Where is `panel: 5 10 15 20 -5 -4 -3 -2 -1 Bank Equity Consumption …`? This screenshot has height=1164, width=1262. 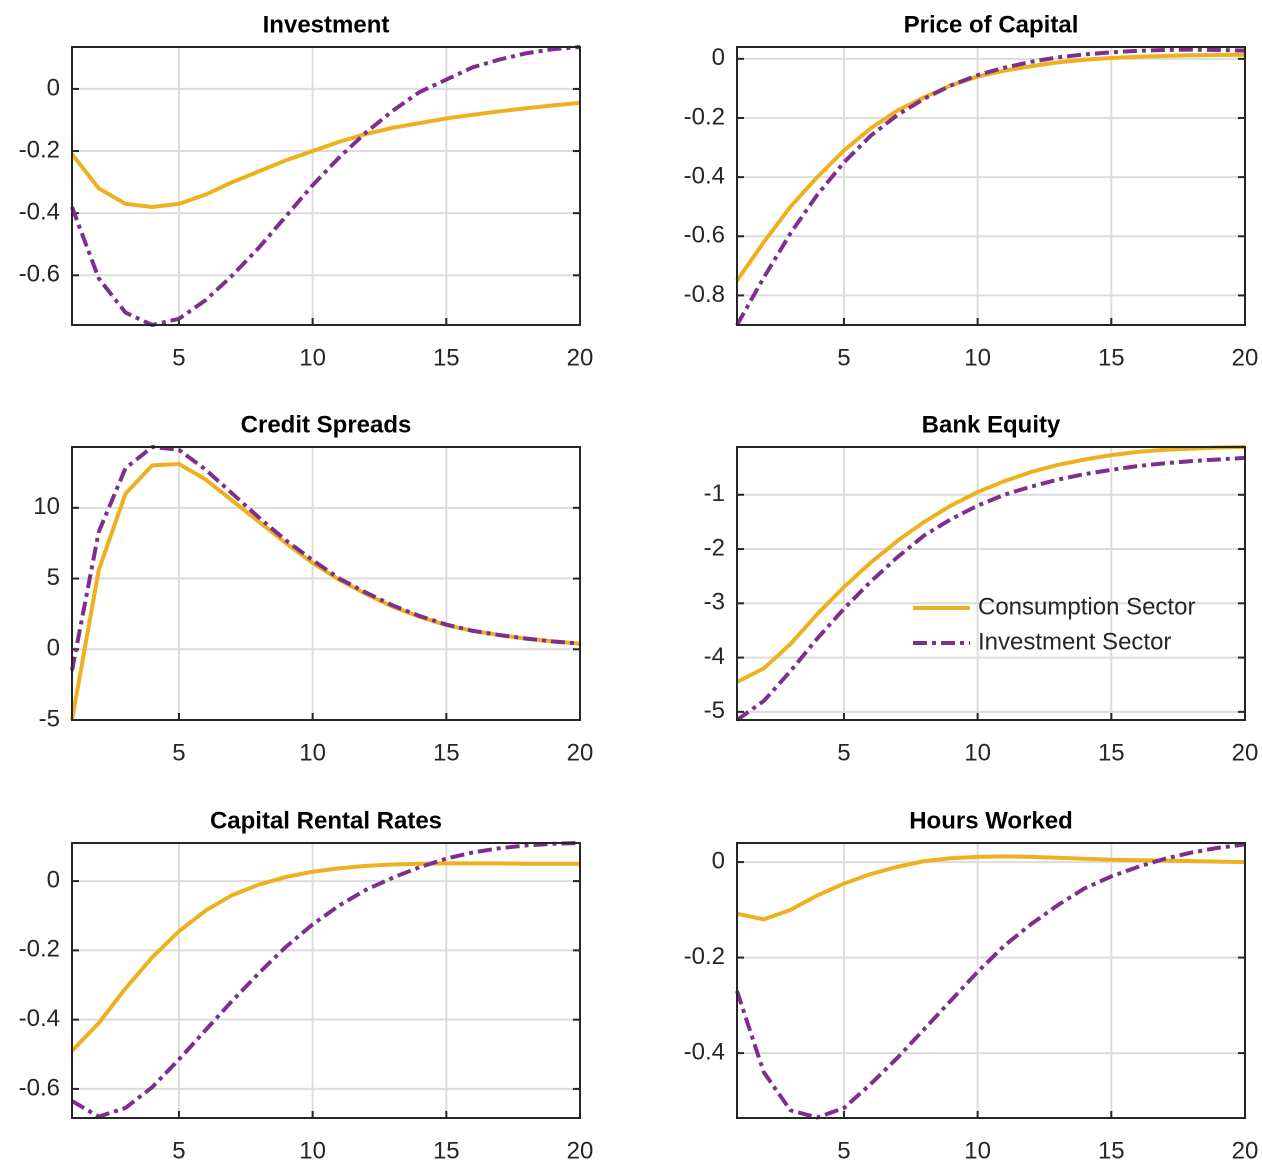
panel: 5 10 15 20 -5 -4 -3 -2 -1 Bank Equity Consumption … is located at coordinates (981, 588).